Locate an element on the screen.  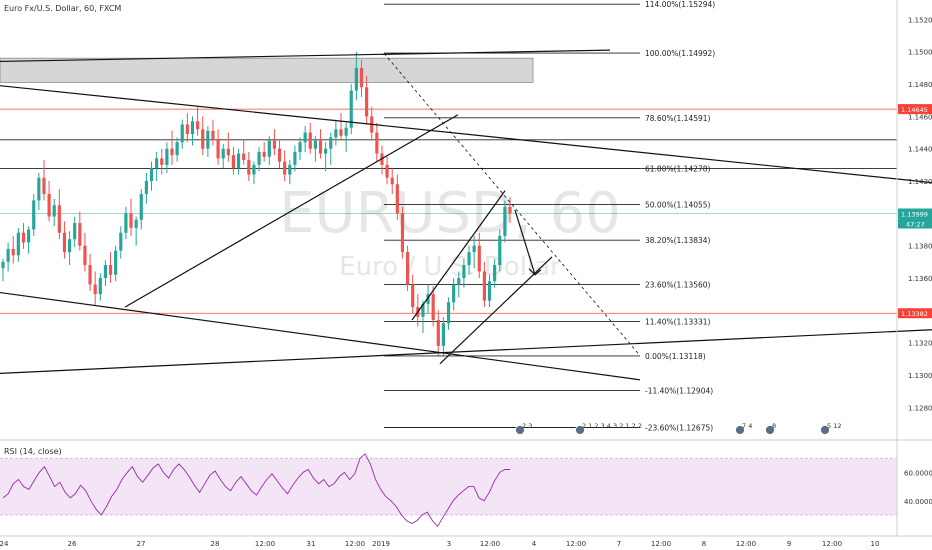
fib-level-label-10: -23.60%(1.12675) is located at coordinates (679, 427).